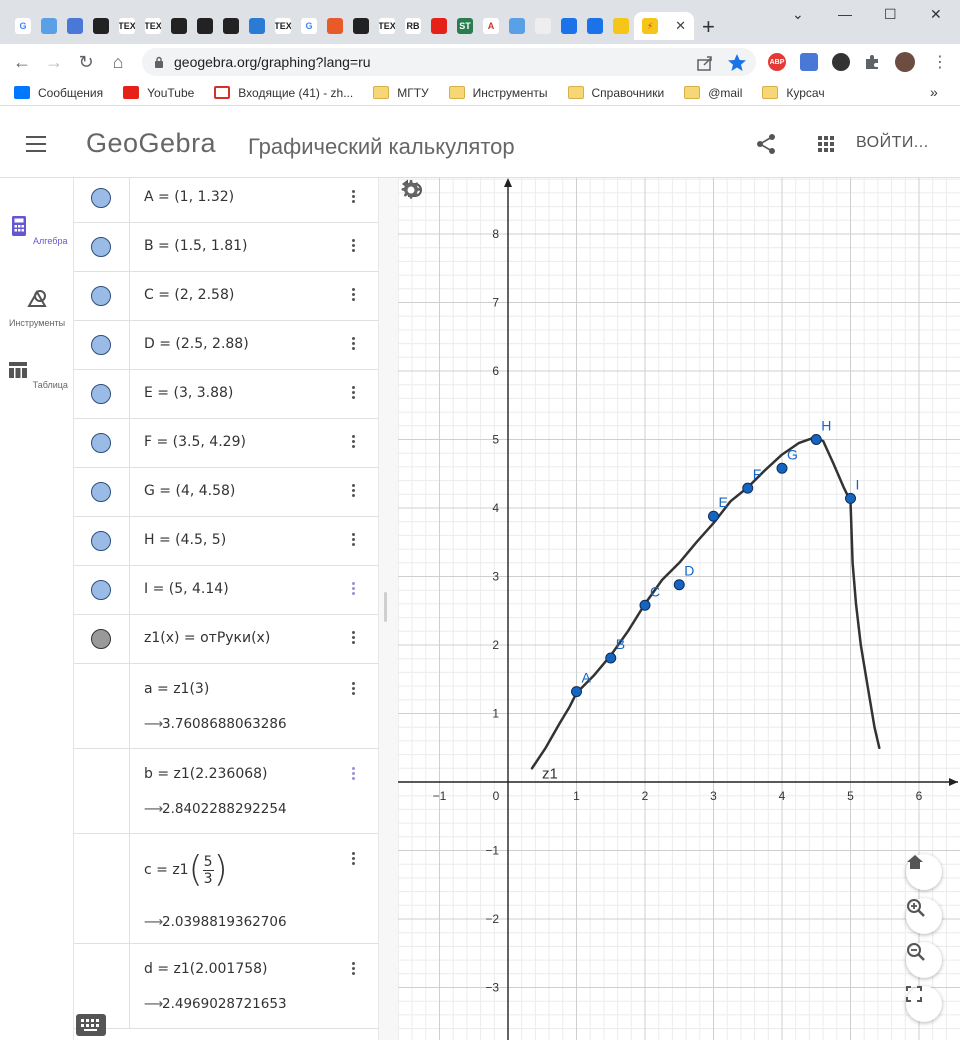  What do you see at coordinates (798, 14) in the screenshot?
I see `tab-search-icon: ⌄` at bounding box center [798, 14].